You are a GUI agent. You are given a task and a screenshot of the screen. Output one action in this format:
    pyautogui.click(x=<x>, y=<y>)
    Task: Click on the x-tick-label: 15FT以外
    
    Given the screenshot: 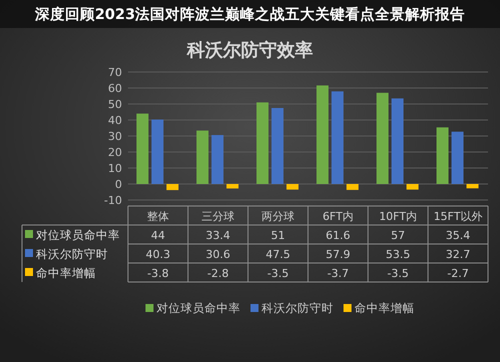 What is the action you would take?
    pyautogui.click(x=458, y=216)
    